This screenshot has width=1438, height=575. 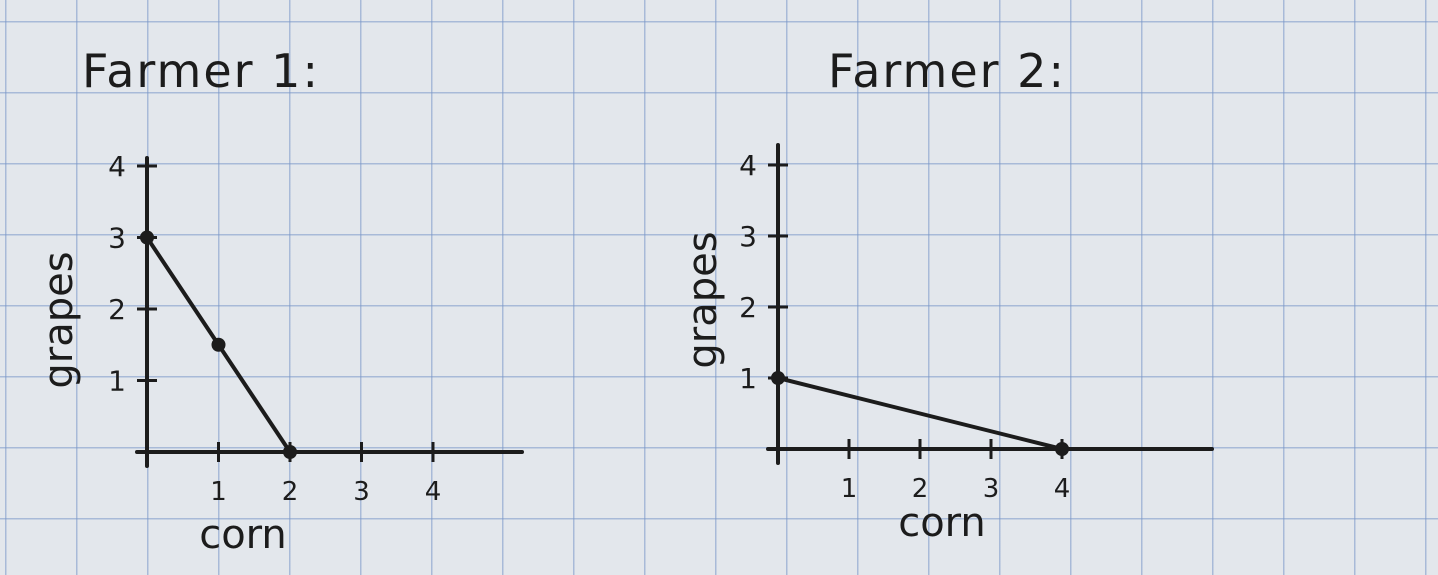 I want to click on farmer-1-title: Farmer 1:, so click(x=201, y=71).